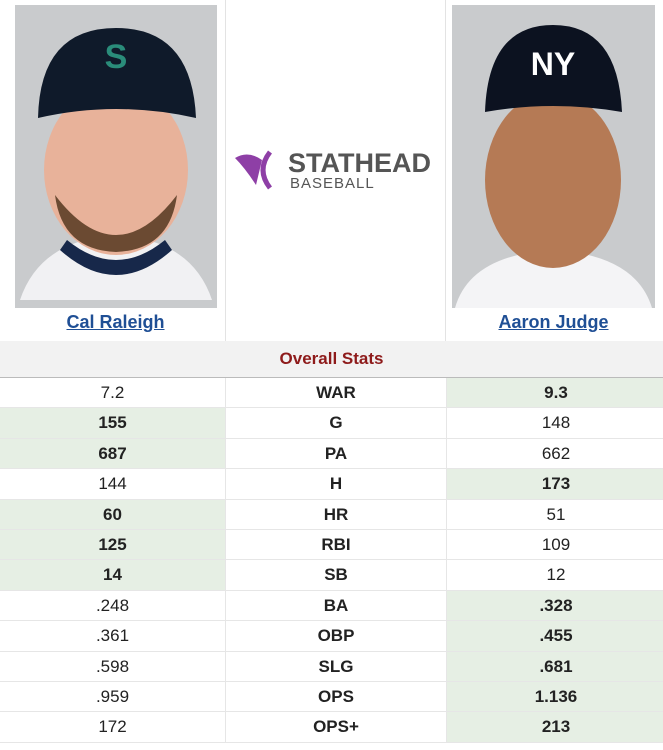 This screenshot has width=663, height=750. What do you see at coordinates (336, 666) in the screenshot?
I see `stat-name: SLG` at bounding box center [336, 666].